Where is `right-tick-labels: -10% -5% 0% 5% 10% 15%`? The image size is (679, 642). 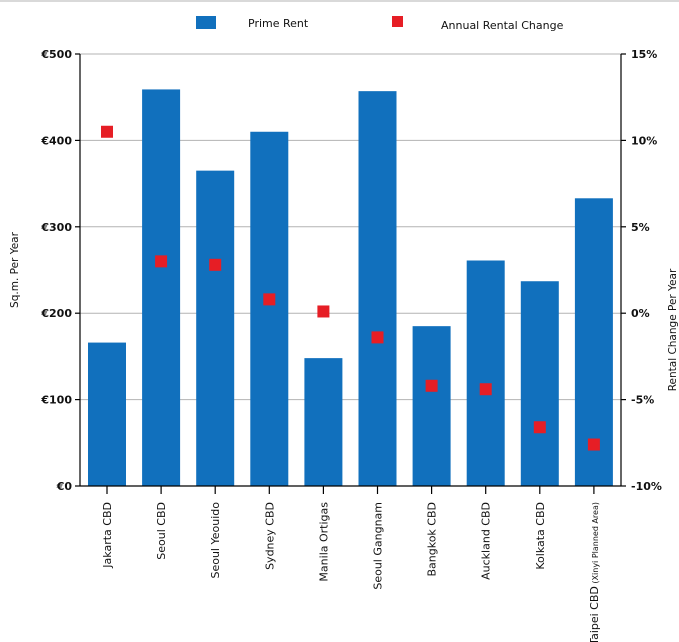 right-tick-labels: -10% -5% 0% 5% 10% 15% is located at coordinates (646, 270).